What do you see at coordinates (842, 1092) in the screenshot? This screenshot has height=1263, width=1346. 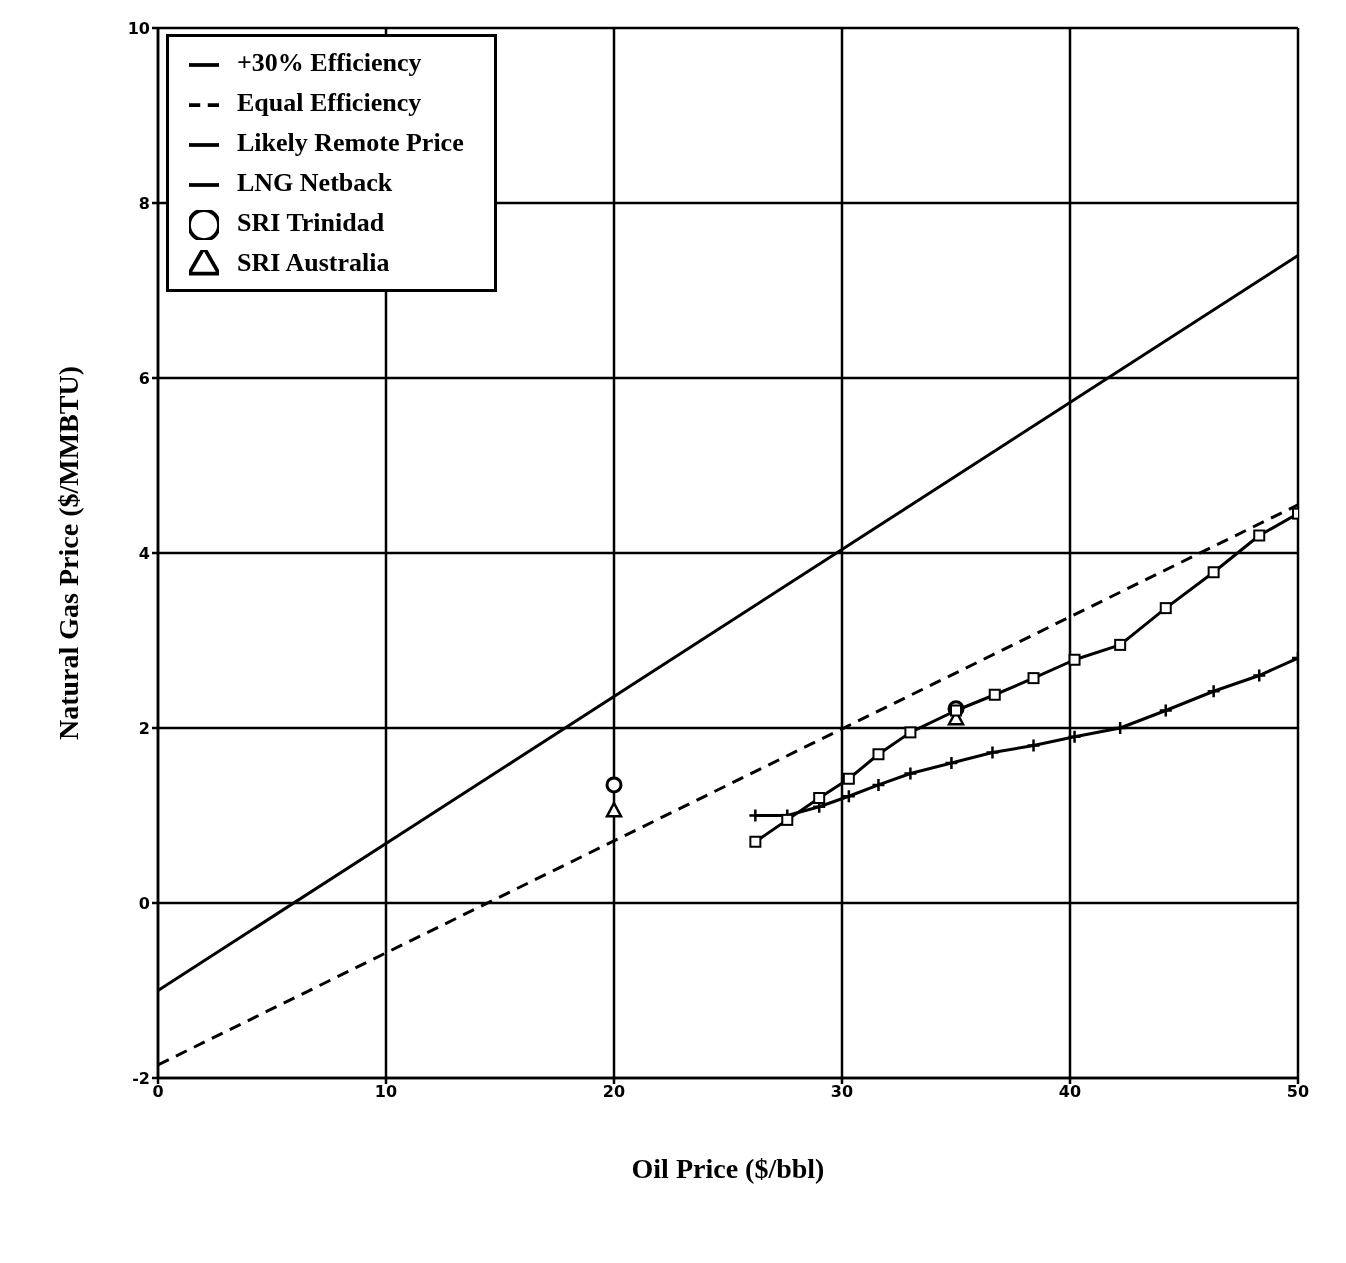 I see `x-tick-label: 30` at bounding box center [842, 1092].